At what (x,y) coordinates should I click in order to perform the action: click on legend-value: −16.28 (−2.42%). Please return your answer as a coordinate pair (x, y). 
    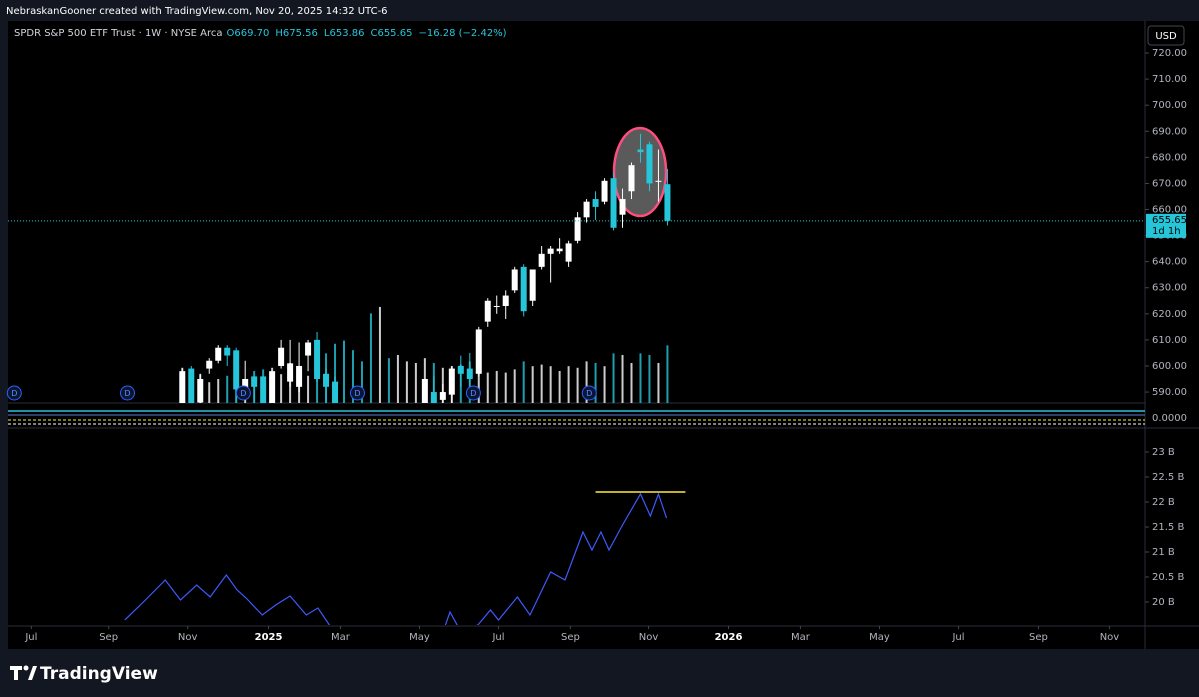
    Looking at the image, I should click on (462, 33).